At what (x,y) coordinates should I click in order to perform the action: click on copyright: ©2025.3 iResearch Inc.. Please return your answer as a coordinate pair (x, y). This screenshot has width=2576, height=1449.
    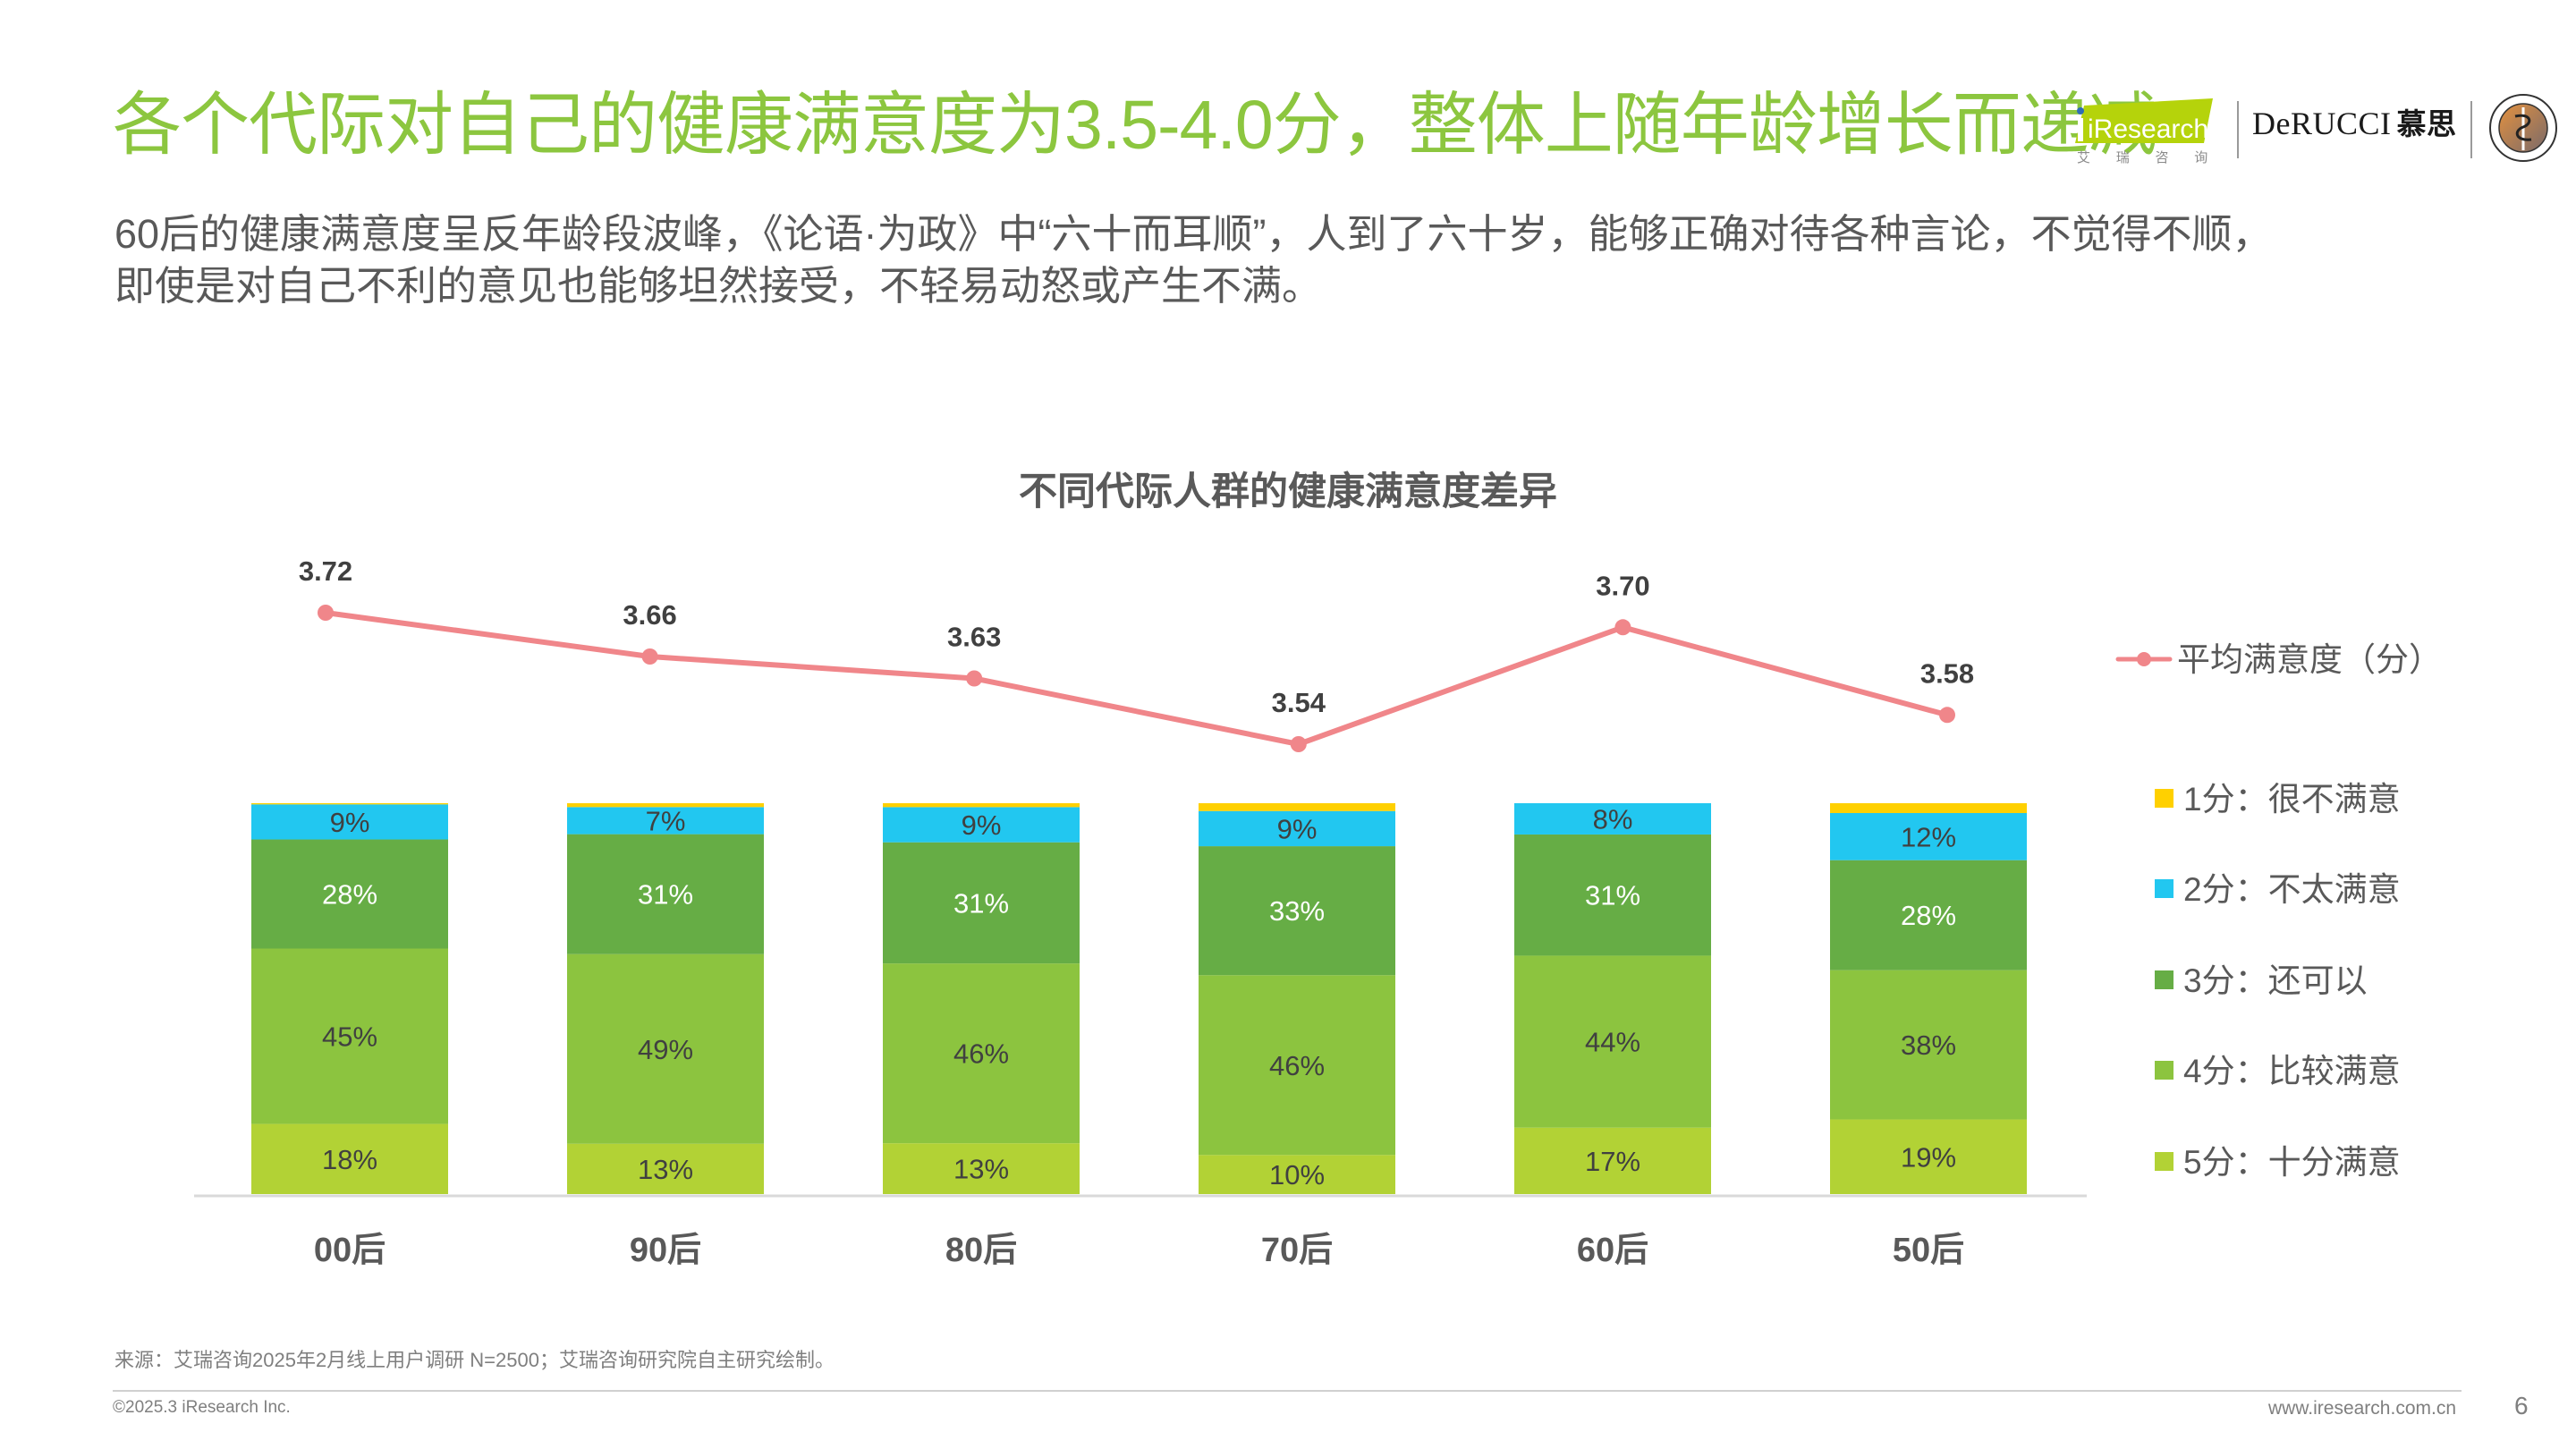
    Looking at the image, I should click on (202, 1407).